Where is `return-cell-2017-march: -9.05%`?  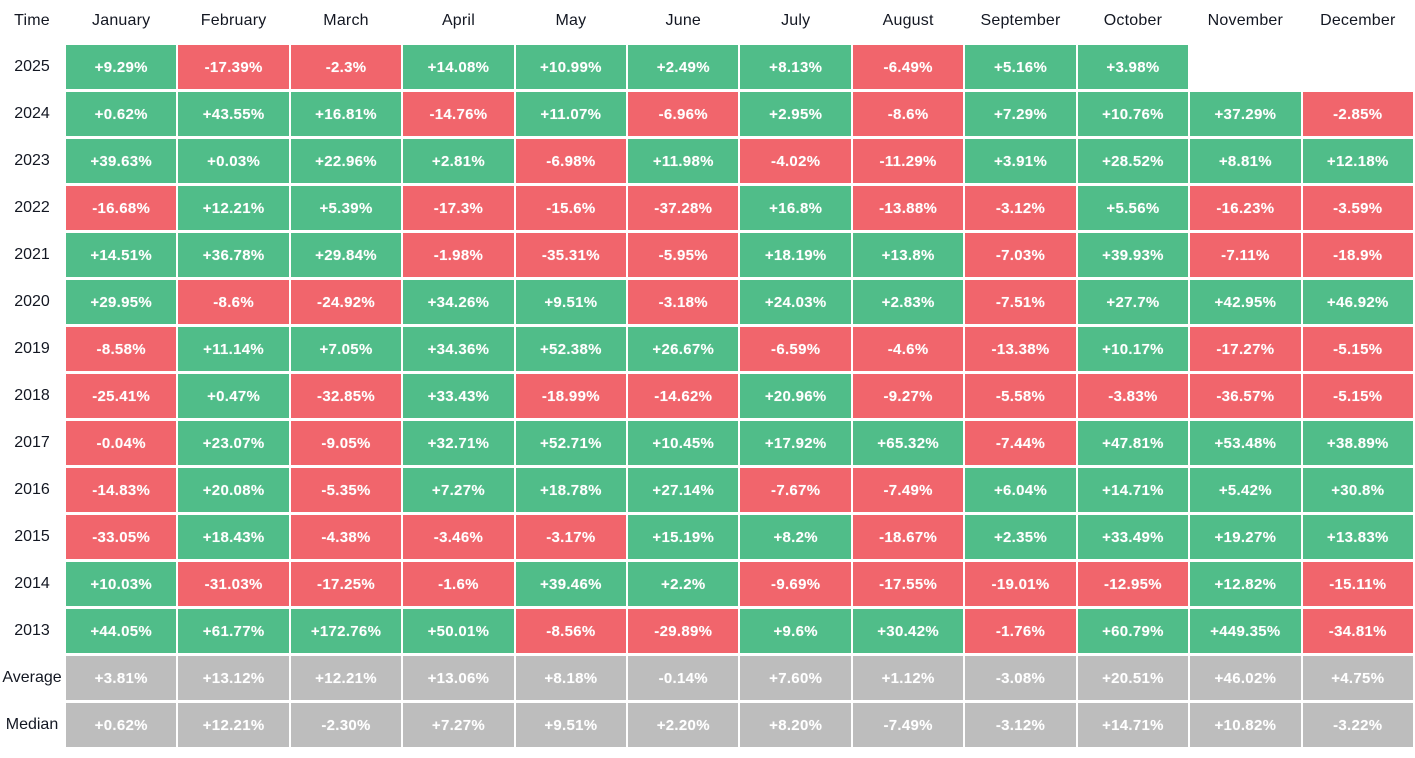 return-cell-2017-march: -9.05% is located at coordinates (346, 443).